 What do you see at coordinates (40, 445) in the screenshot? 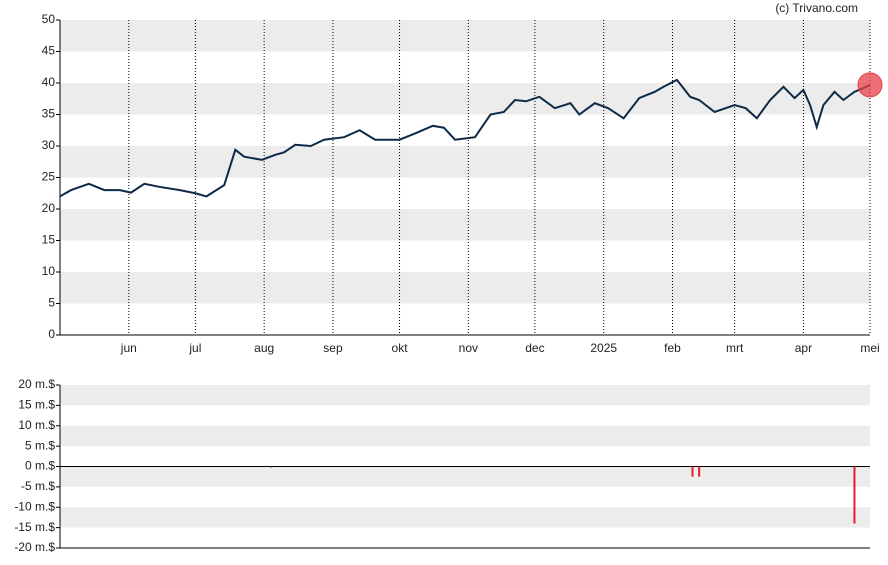
I see `y-tick-label: 5 m.$` at bounding box center [40, 445].